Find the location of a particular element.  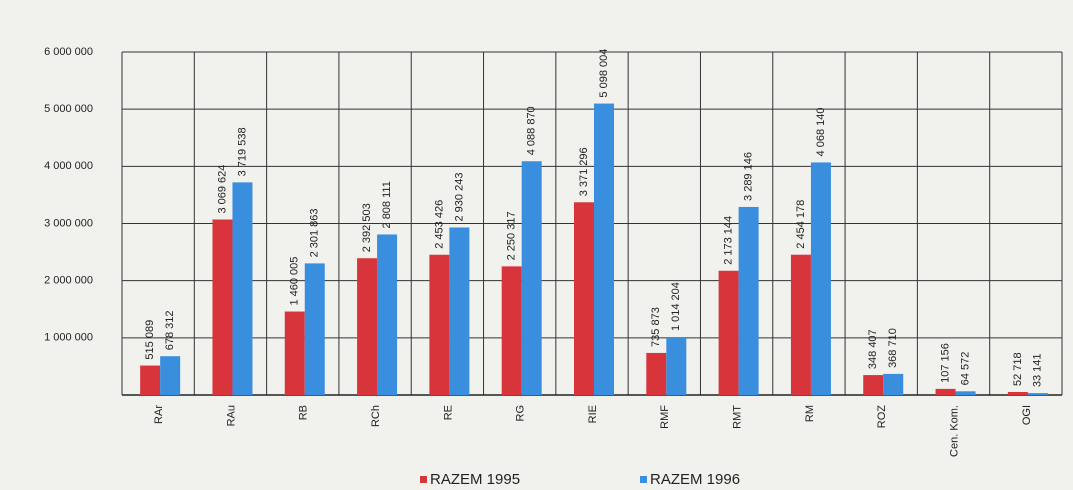

x-tick-label: RM is located at coordinates (810, 413).